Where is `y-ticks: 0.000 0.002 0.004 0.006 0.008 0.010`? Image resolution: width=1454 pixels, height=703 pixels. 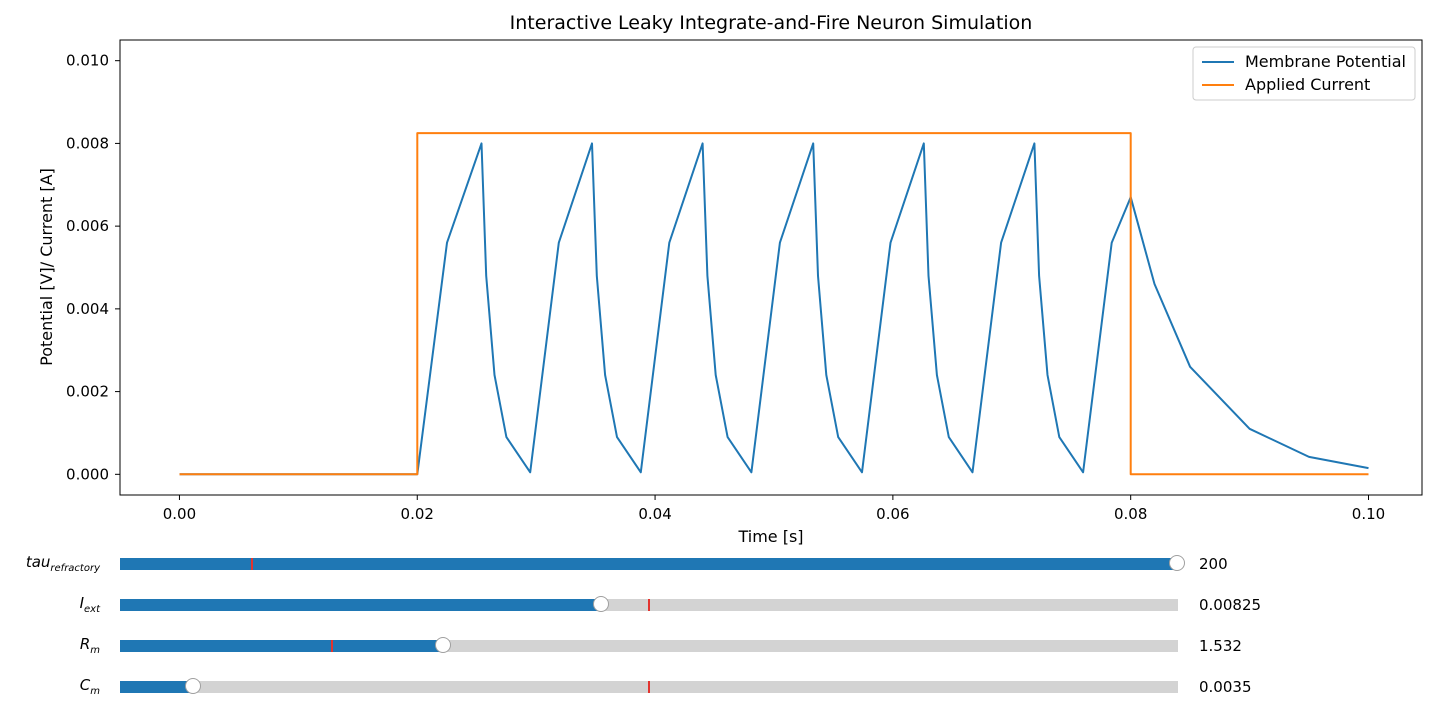
y-ticks: 0.000 0.002 0.004 0.006 0.008 0.010 is located at coordinates (93, 267).